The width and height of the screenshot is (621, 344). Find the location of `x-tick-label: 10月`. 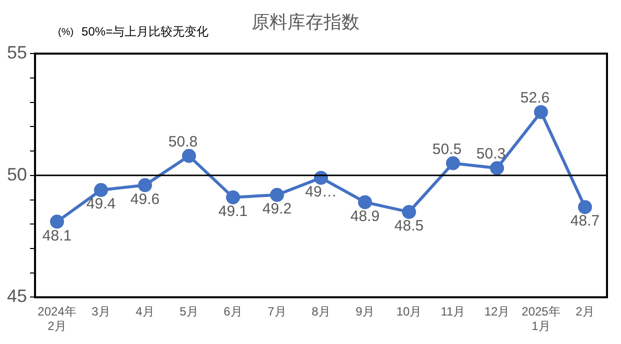

x-tick-label: 10月 is located at coordinates (409, 311).